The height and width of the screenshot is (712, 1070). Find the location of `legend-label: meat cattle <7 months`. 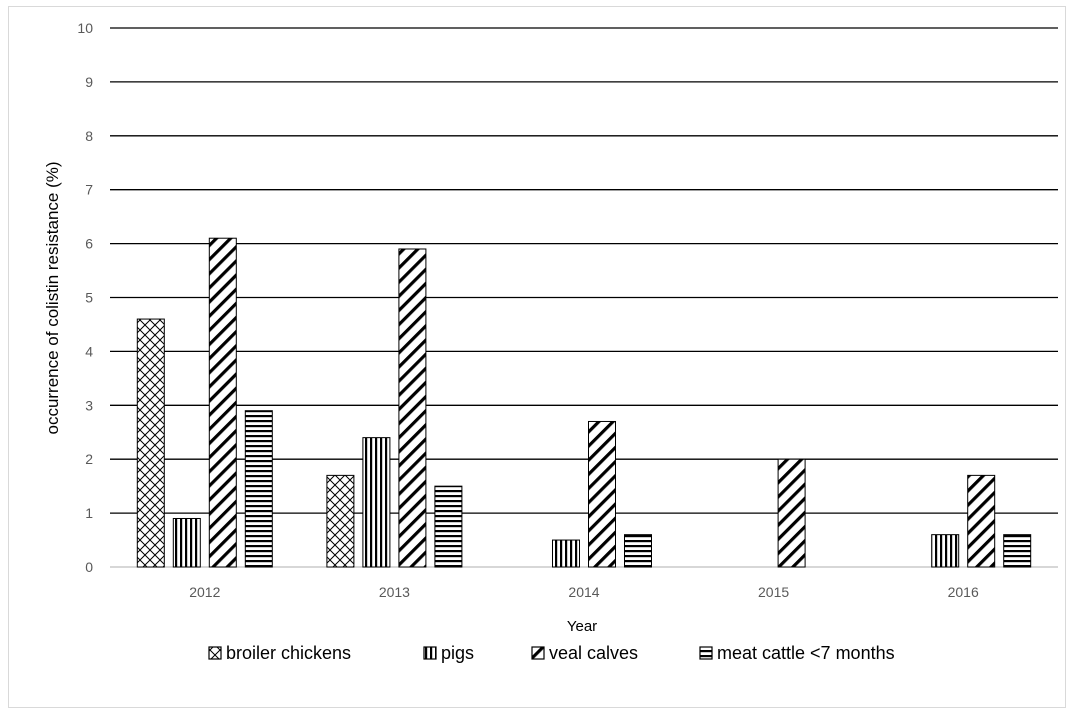

legend-label: meat cattle <7 months is located at coordinates (806, 653).